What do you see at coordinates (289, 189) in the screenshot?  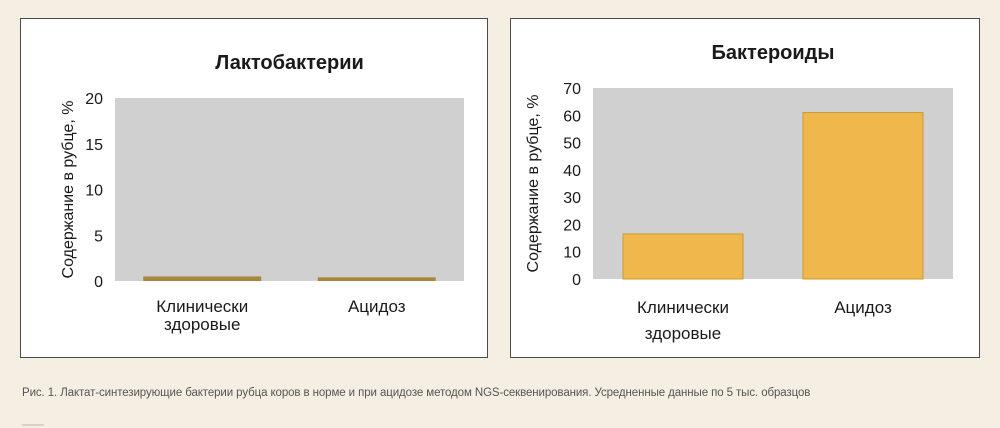 I see `plot-area` at bounding box center [289, 189].